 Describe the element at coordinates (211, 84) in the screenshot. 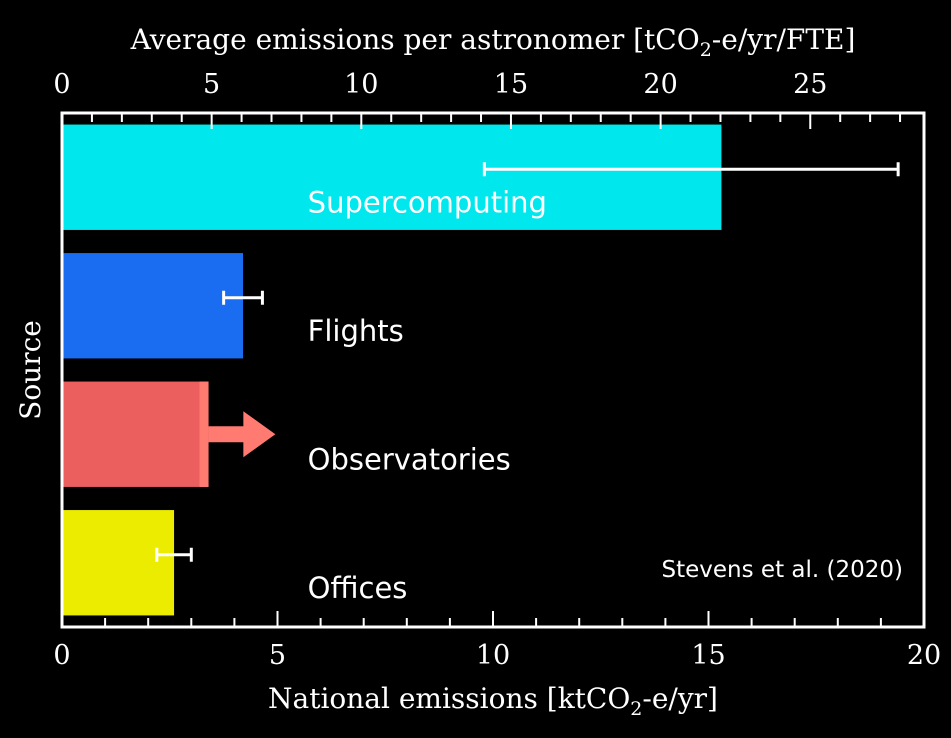

I see `top-tick-label: 5` at that location.